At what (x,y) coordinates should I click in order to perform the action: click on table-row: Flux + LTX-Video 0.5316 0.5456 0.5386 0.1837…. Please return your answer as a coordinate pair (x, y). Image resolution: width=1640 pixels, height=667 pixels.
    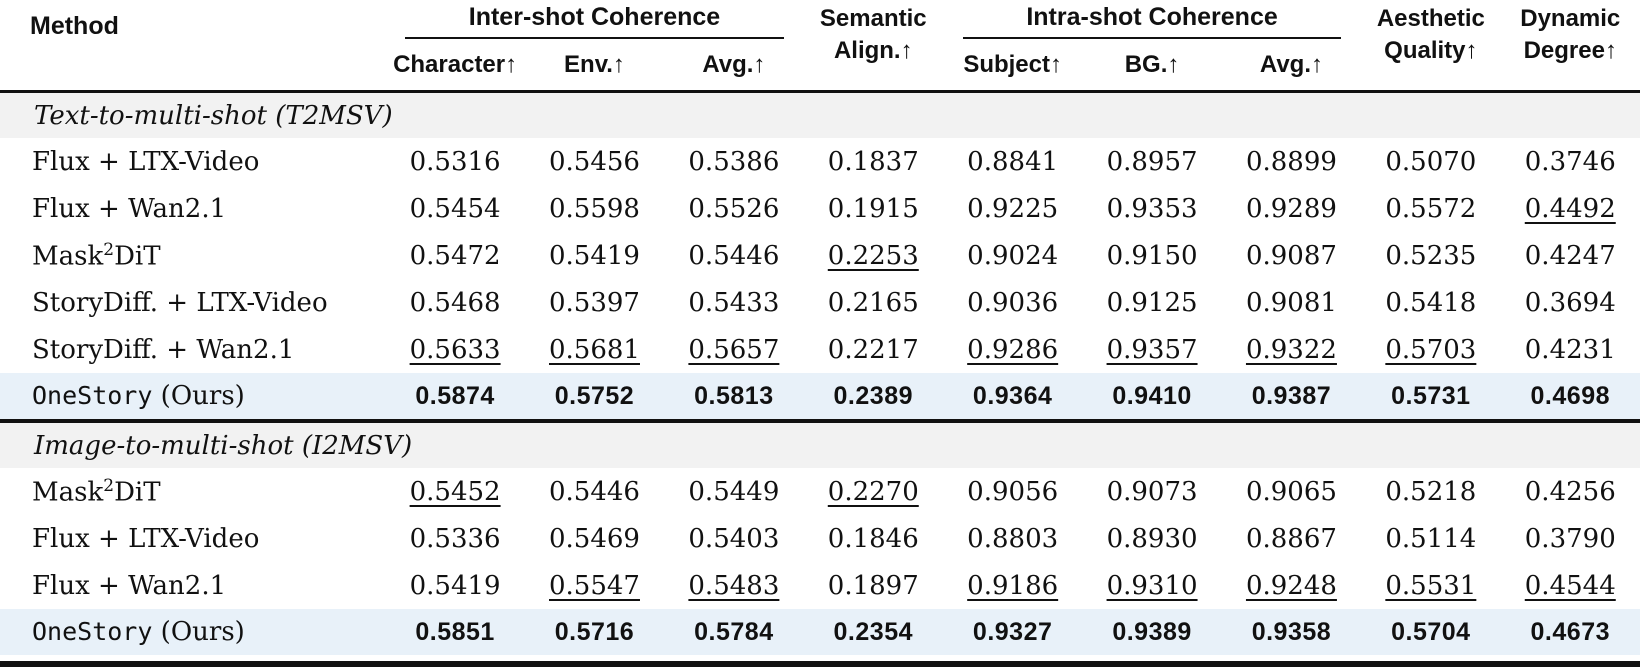
    Looking at the image, I should click on (820, 161).